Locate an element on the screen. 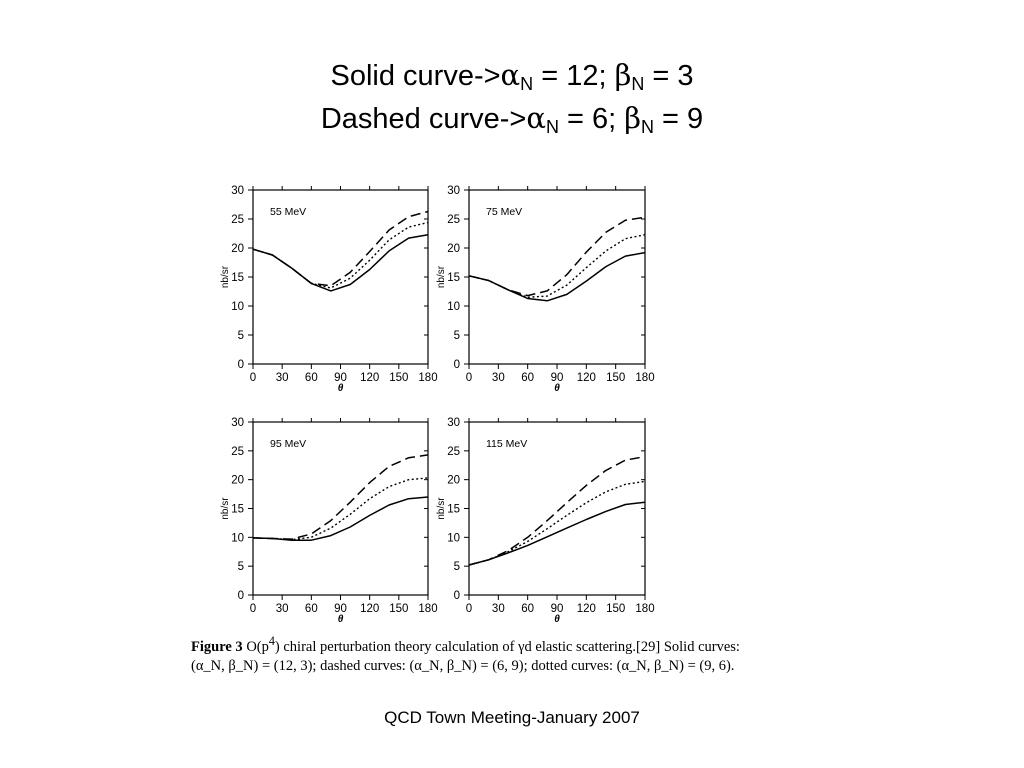  caption-superscript: 4 is located at coordinates (271, 641).